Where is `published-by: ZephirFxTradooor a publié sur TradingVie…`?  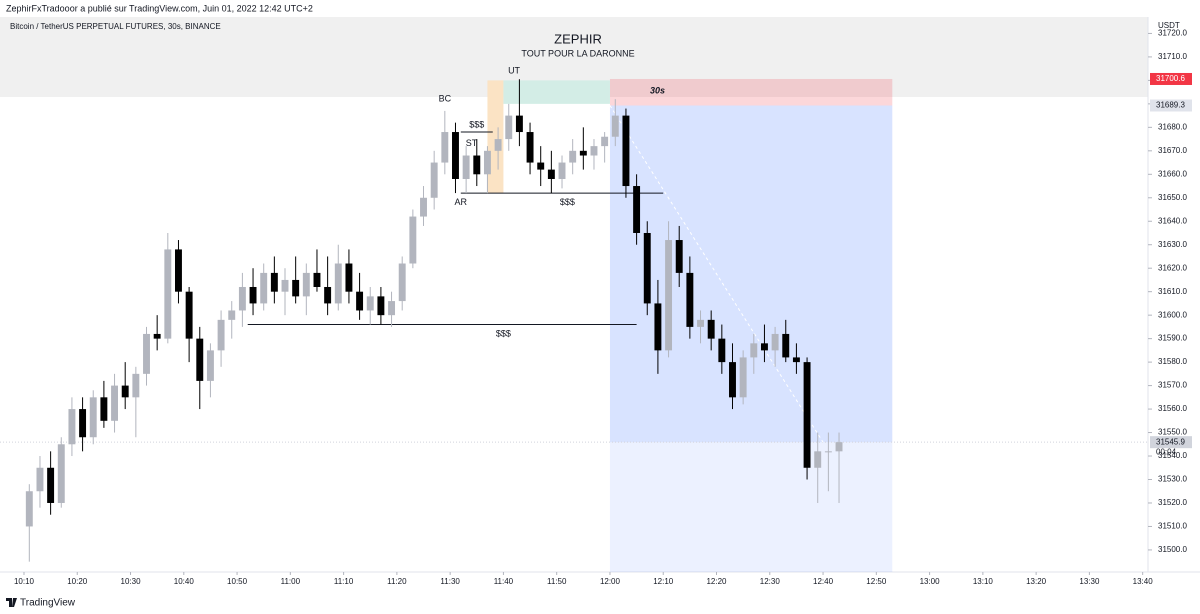 published-by: ZephirFxTradooor a publié sur TradingVie… is located at coordinates (159, 8).